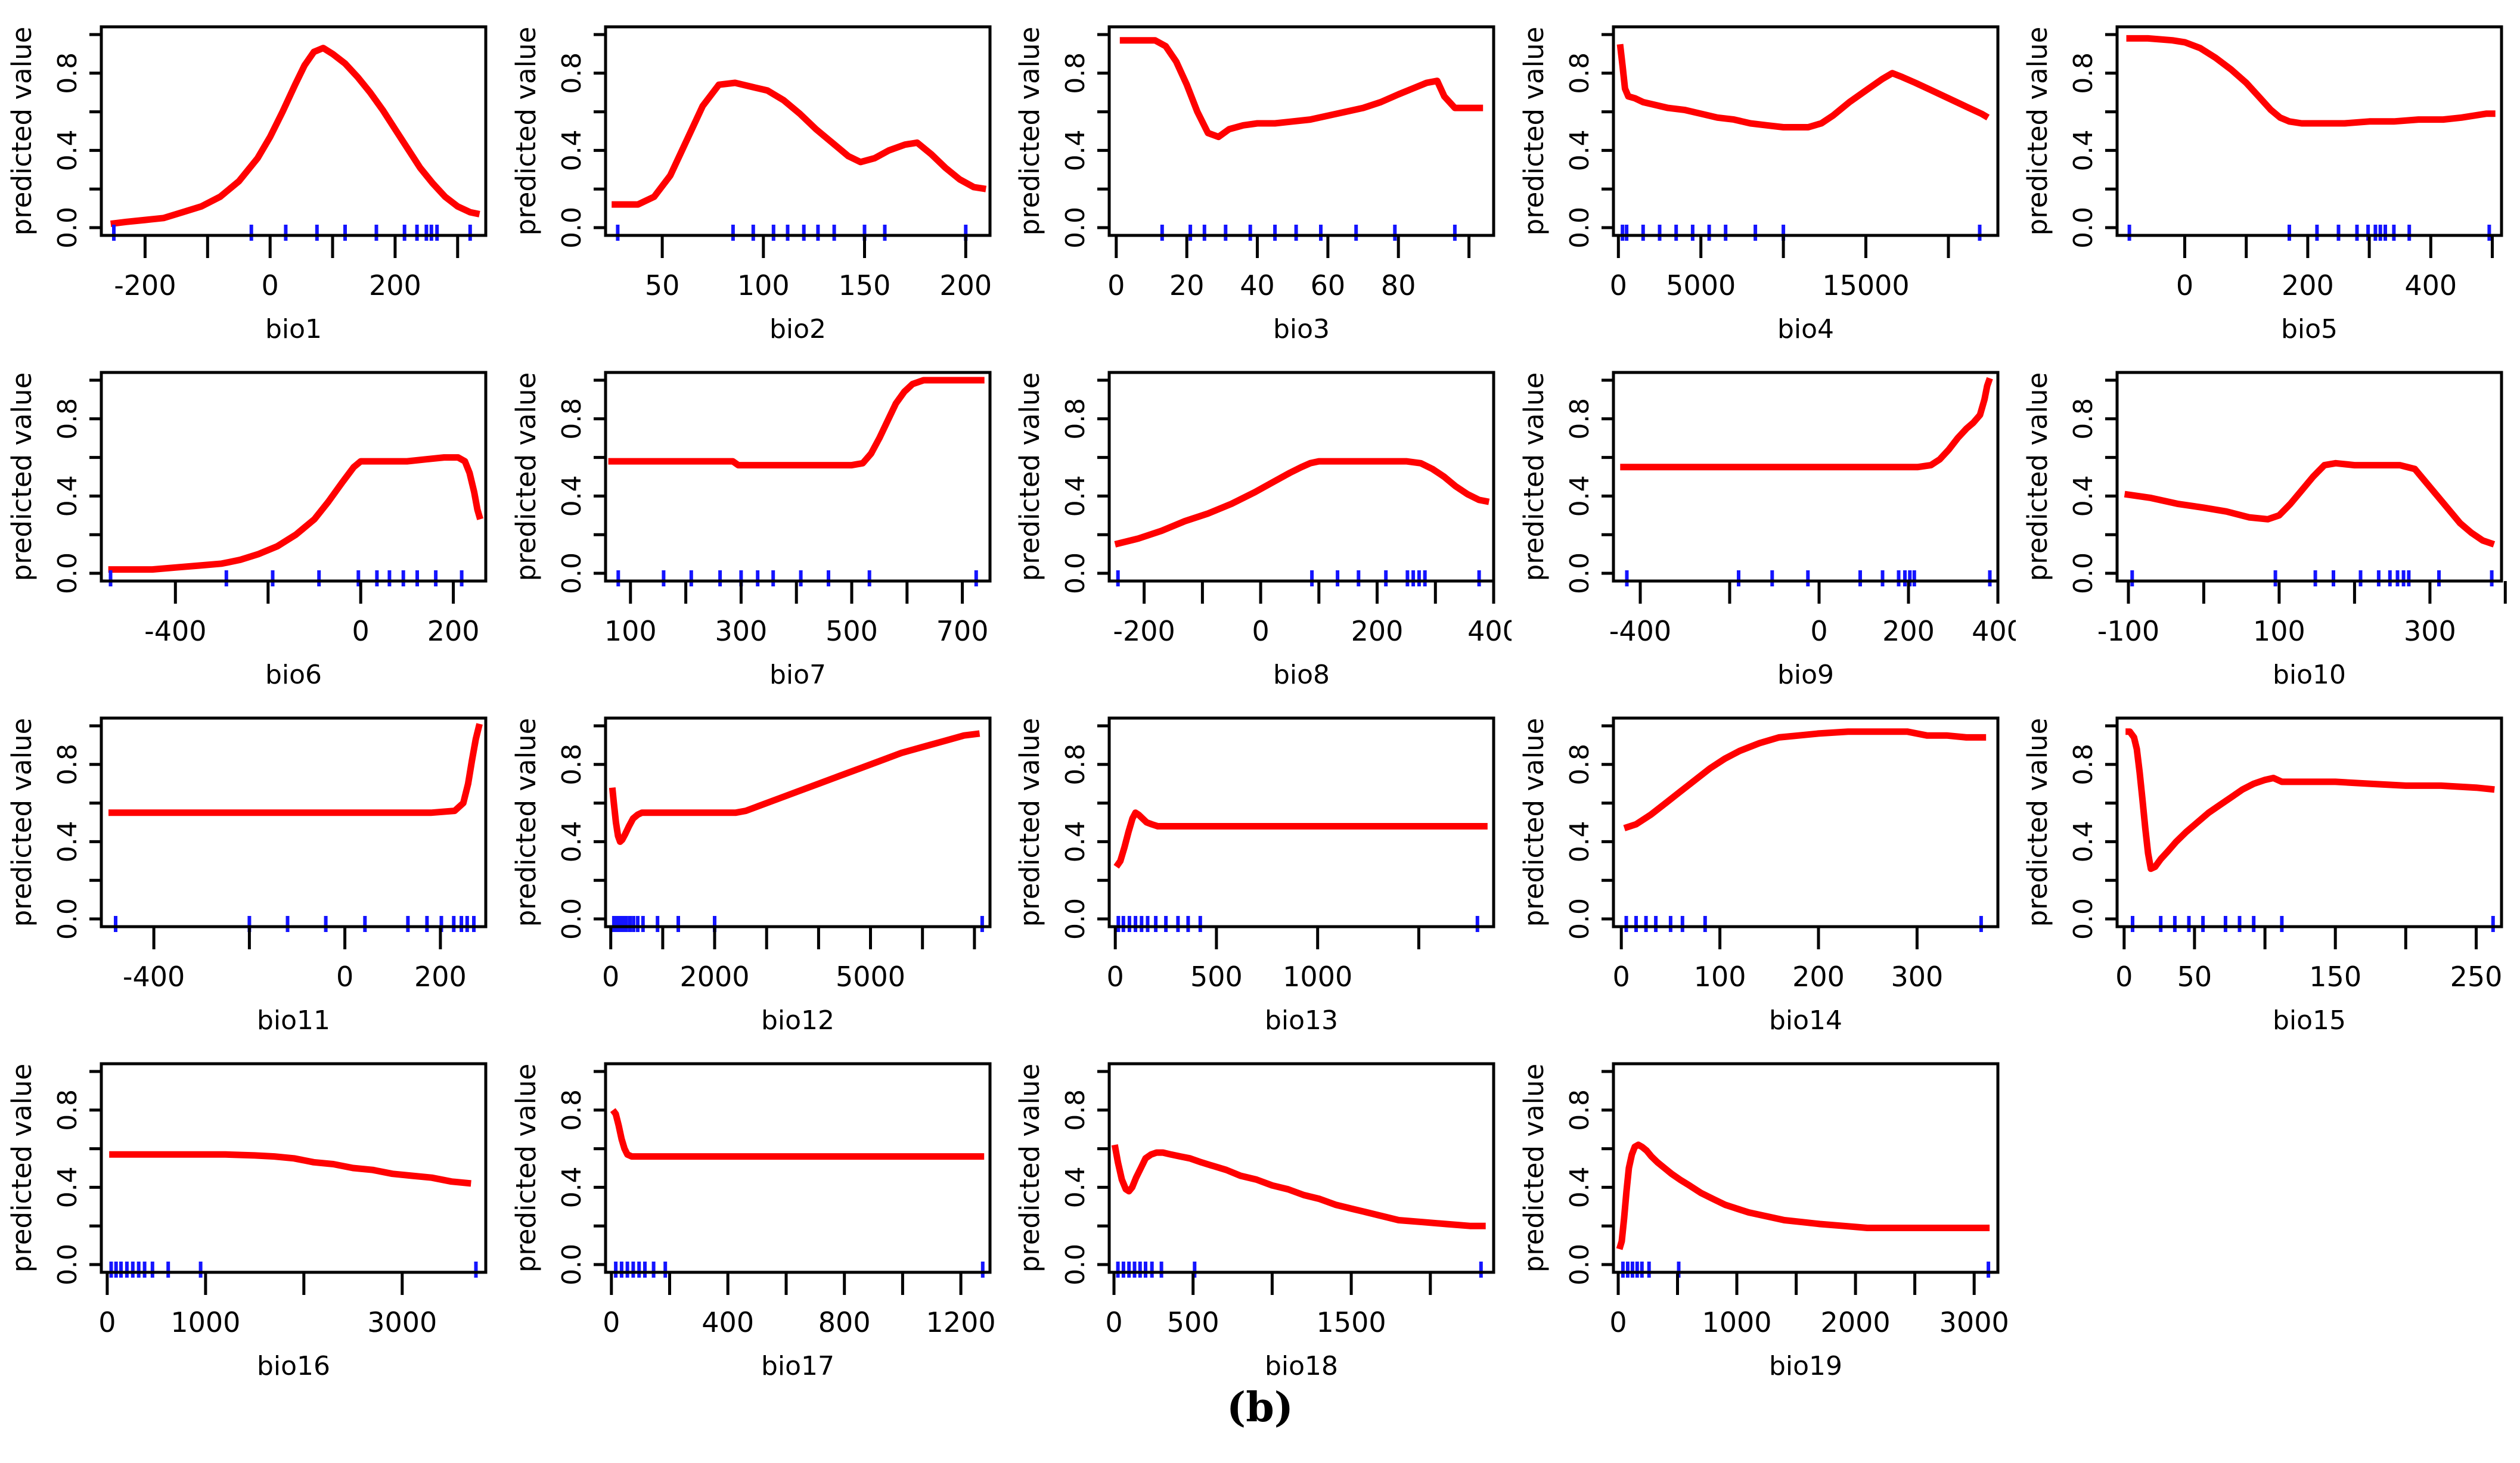 The width and height of the screenshot is (2520, 1463). I want to click on plot-bio13: 0.0 0.4 0.8 predicted value 0 500 1000 bio13, so click(1255, 876).